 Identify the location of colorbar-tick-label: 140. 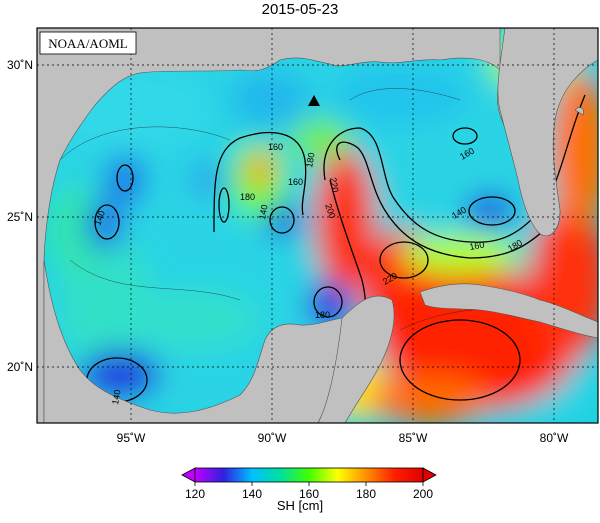
(252, 494).